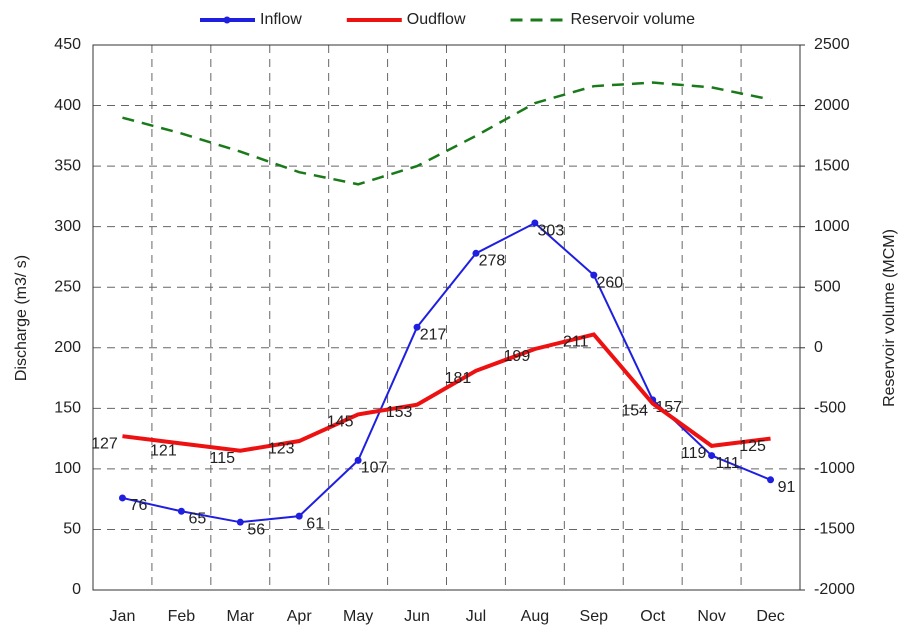  Describe the element at coordinates (197, 518) in the screenshot. I see `data-label: 65` at that location.